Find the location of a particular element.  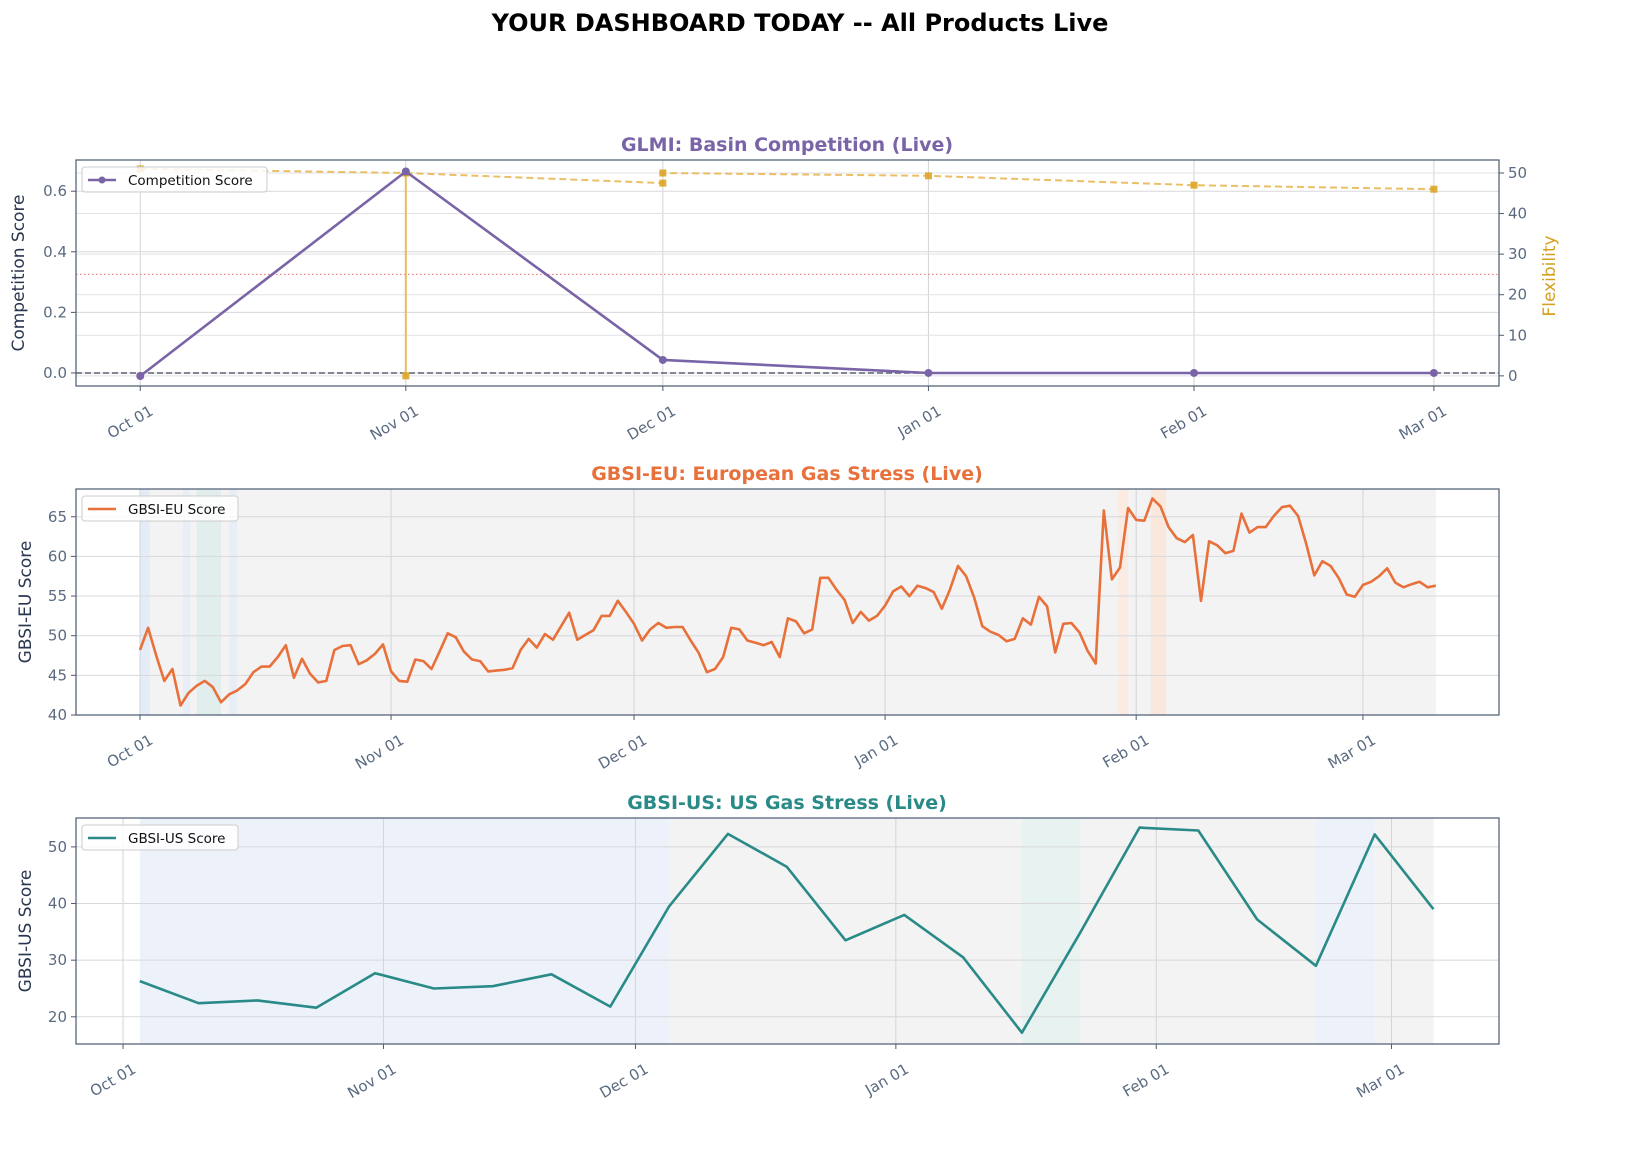

legend-label: Competition Score is located at coordinates (190, 181).